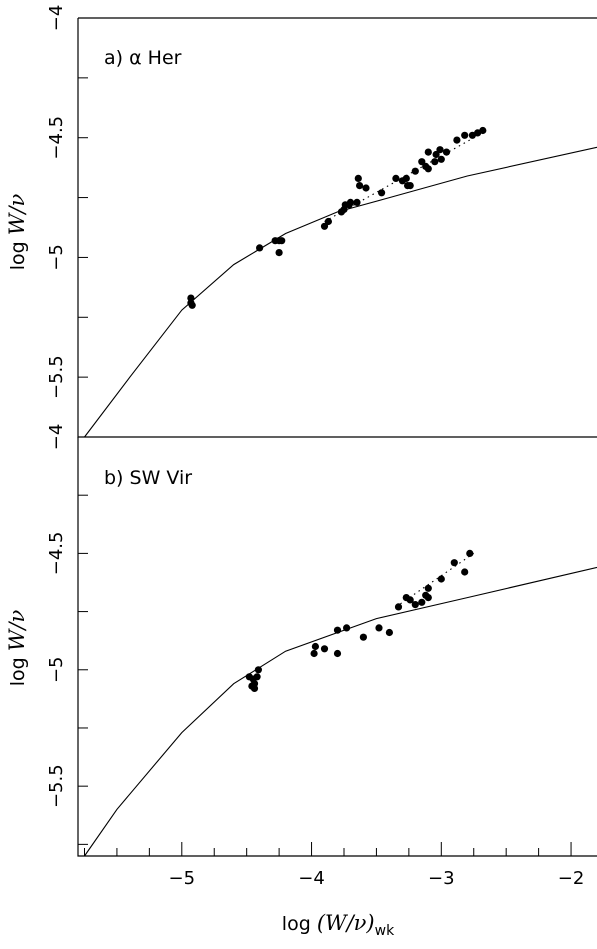 The height and width of the screenshot is (949, 597). What do you see at coordinates (571, 878) in the screenshot?
I see `panel-b-xtick-label-3: −2` at bounding box center [571, 878].